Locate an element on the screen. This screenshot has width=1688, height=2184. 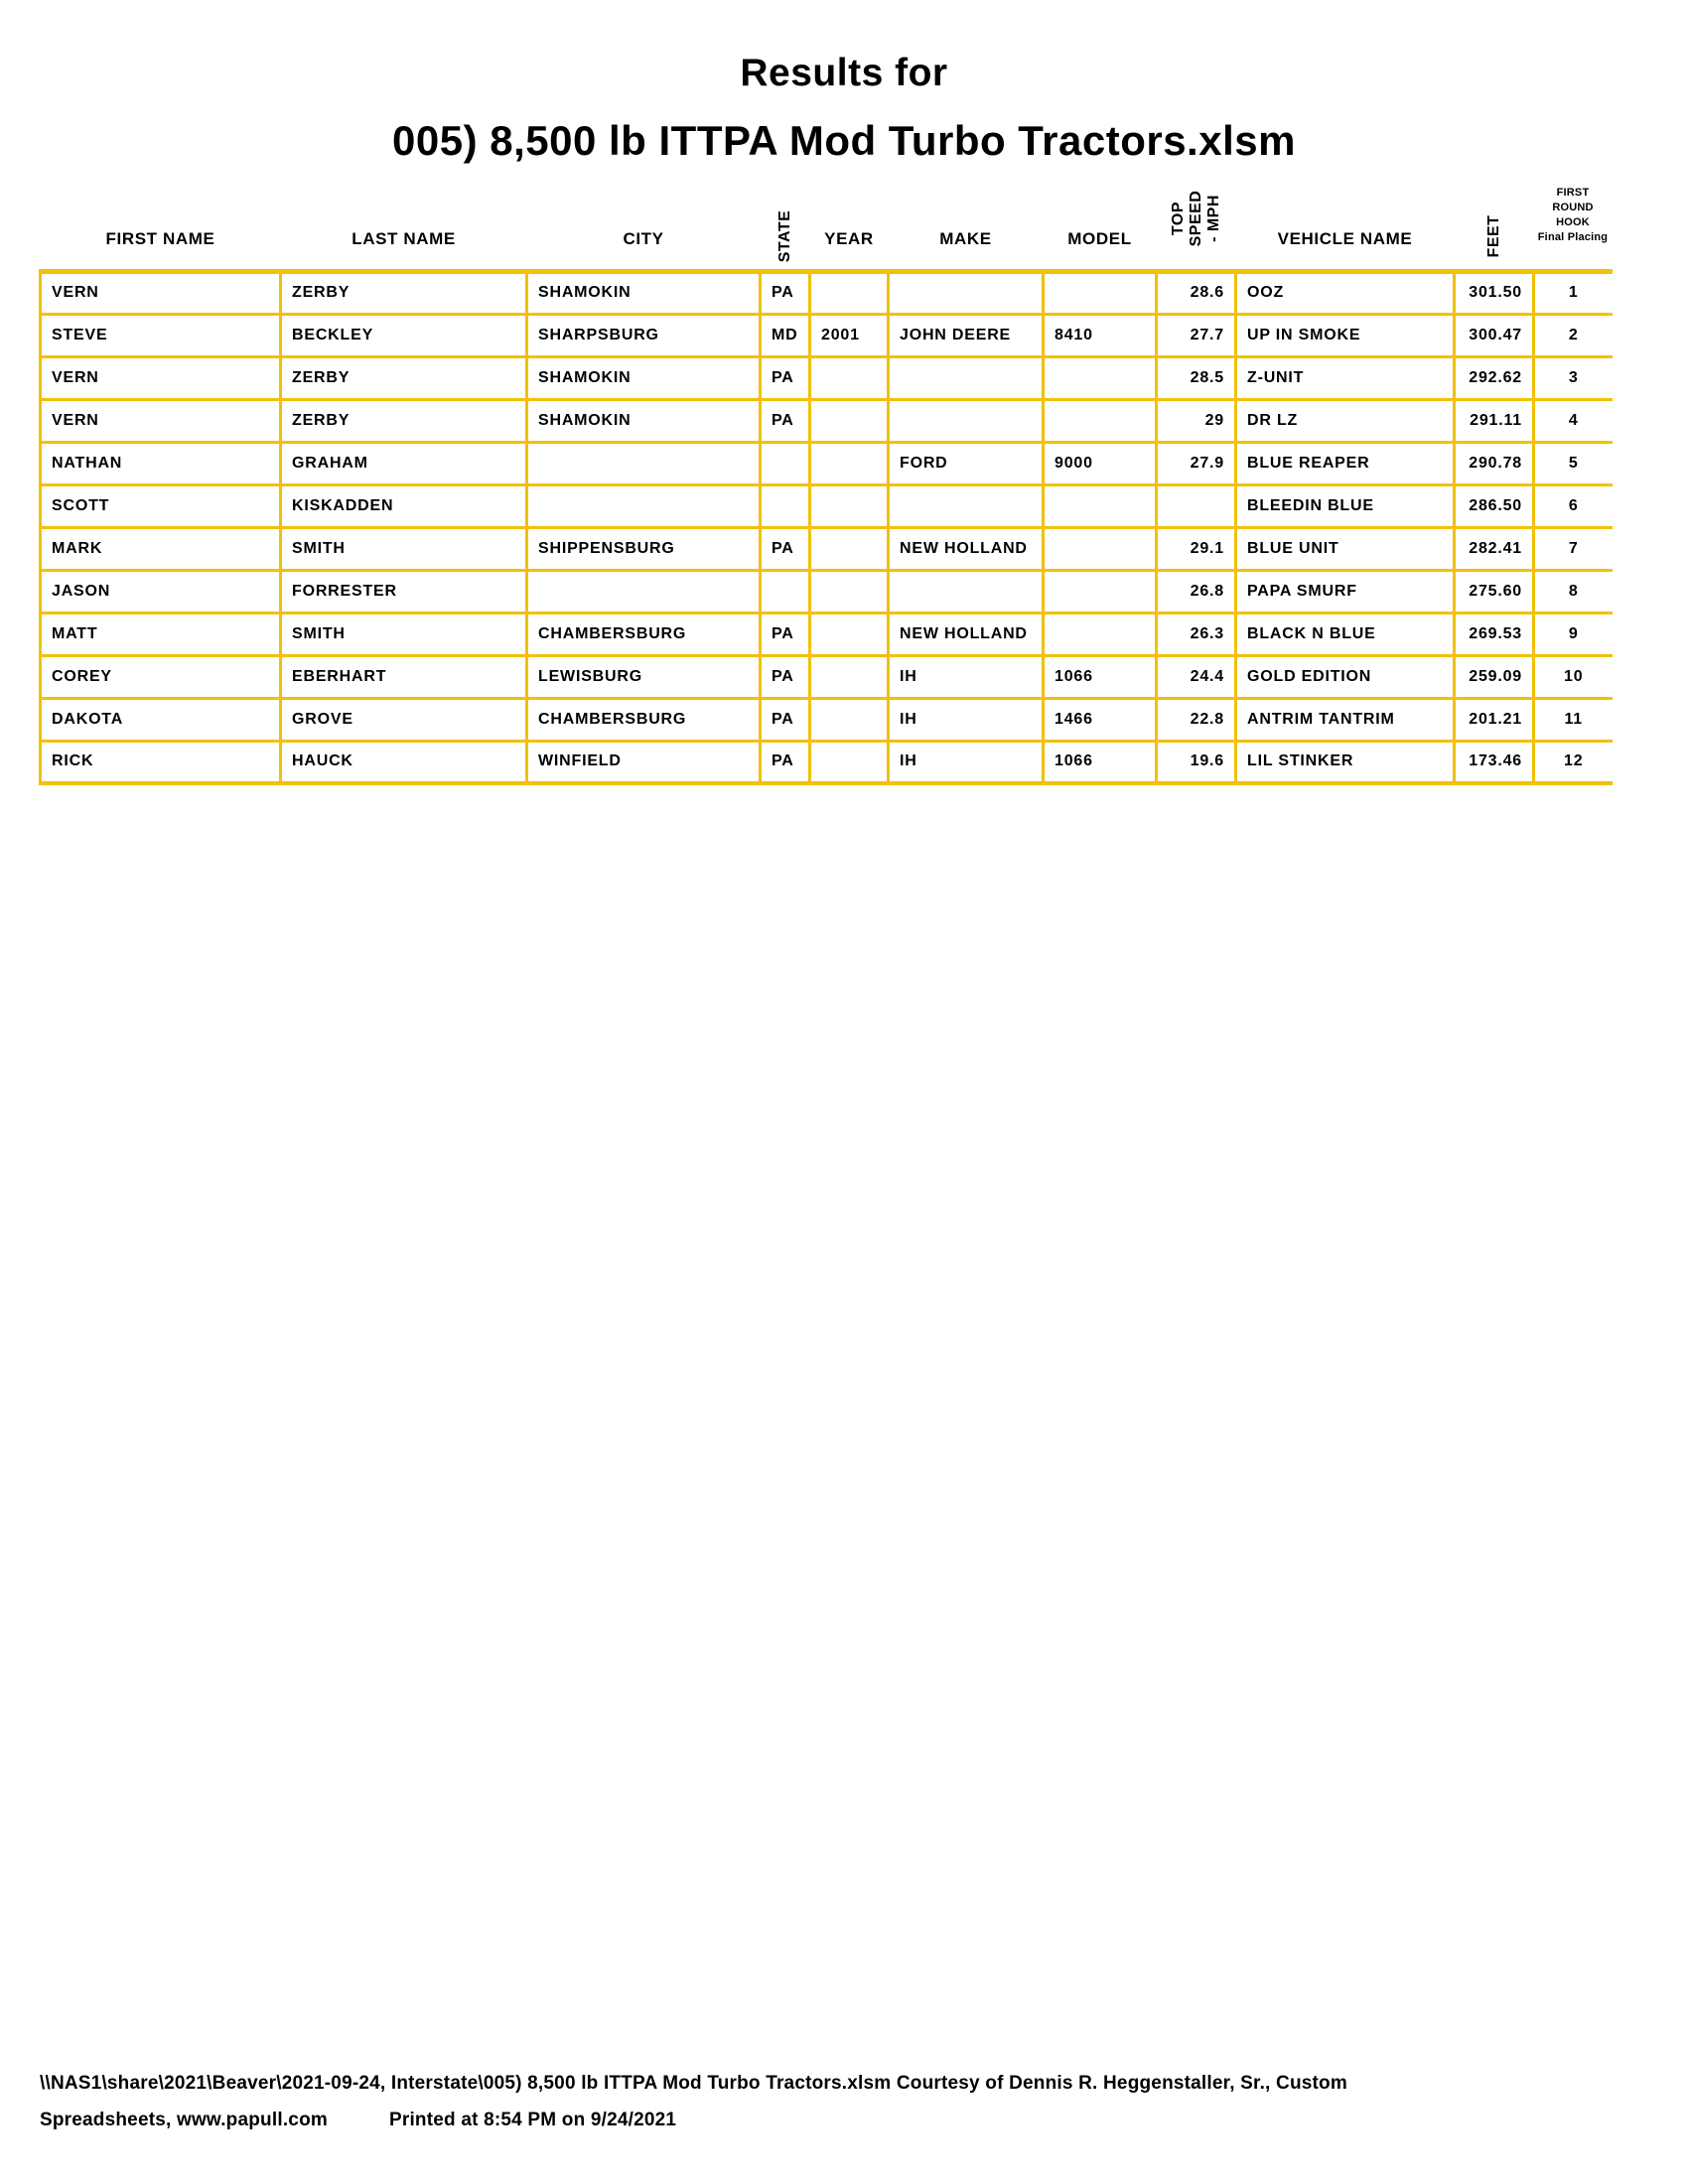
col-header-first-round-hook: FIRST ROUND HOOK Final Placing is located at coordinates (1573, 204).